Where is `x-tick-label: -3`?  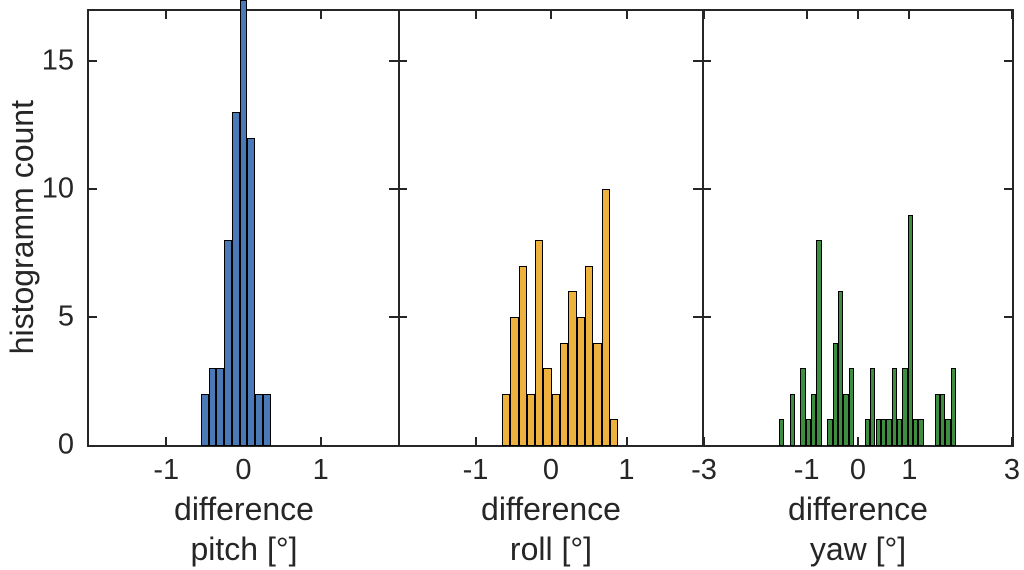 x-tick-label: -3 is located at coordinates (704, 470).